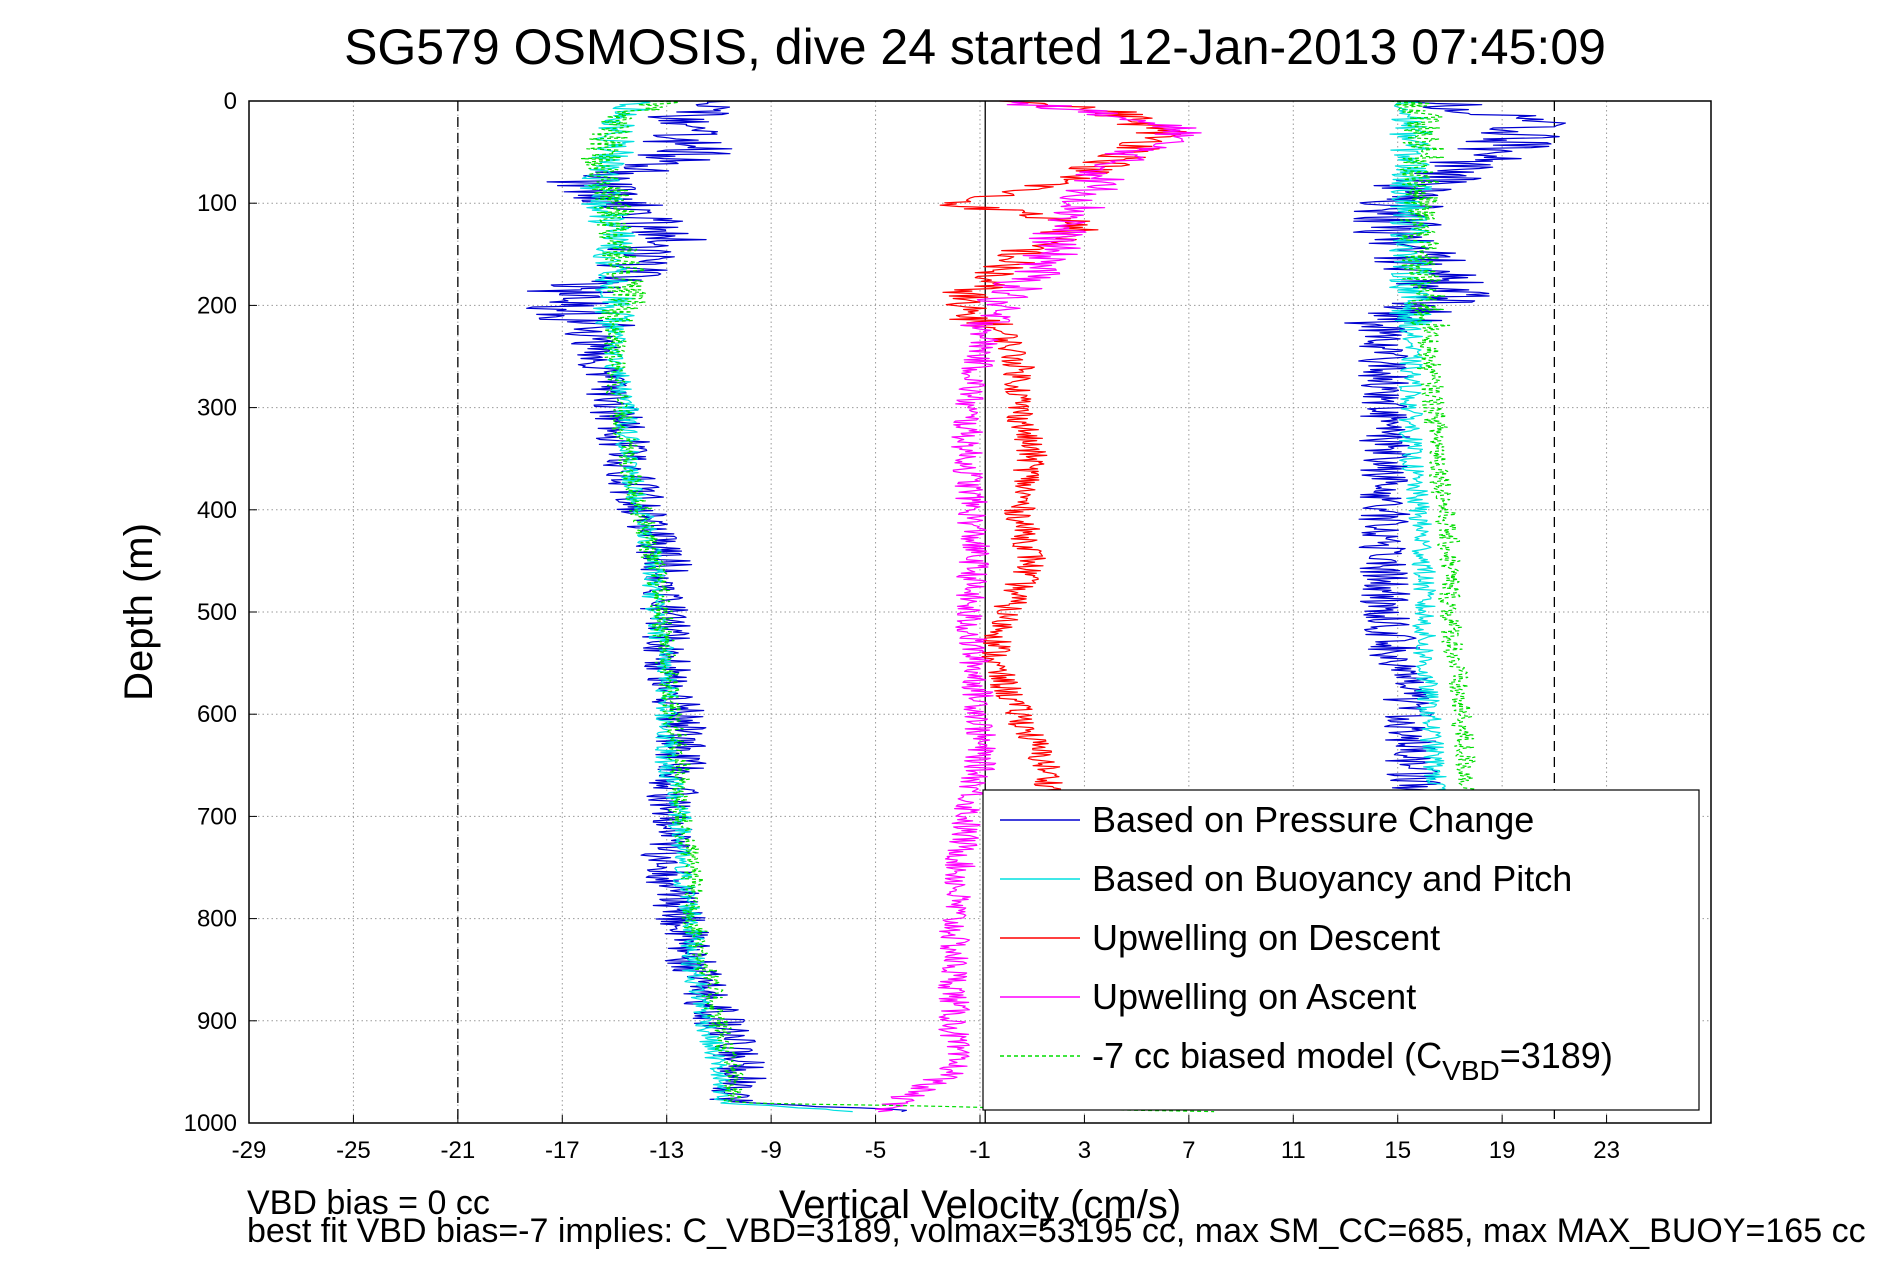 The height and width of the screenshot is (1267, 1891). What do you see at coordinates (875, 1150) in the screenshot?
I see `x-tick-label: -5` at bounding box center [875, 1150].